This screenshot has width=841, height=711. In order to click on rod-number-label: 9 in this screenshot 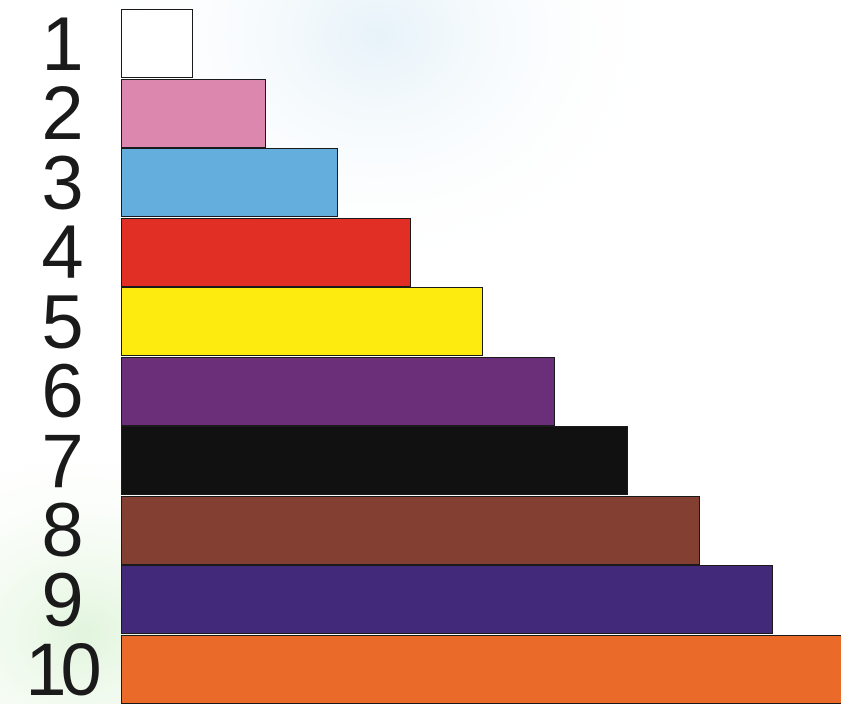, I will do `click(62, 600)`.